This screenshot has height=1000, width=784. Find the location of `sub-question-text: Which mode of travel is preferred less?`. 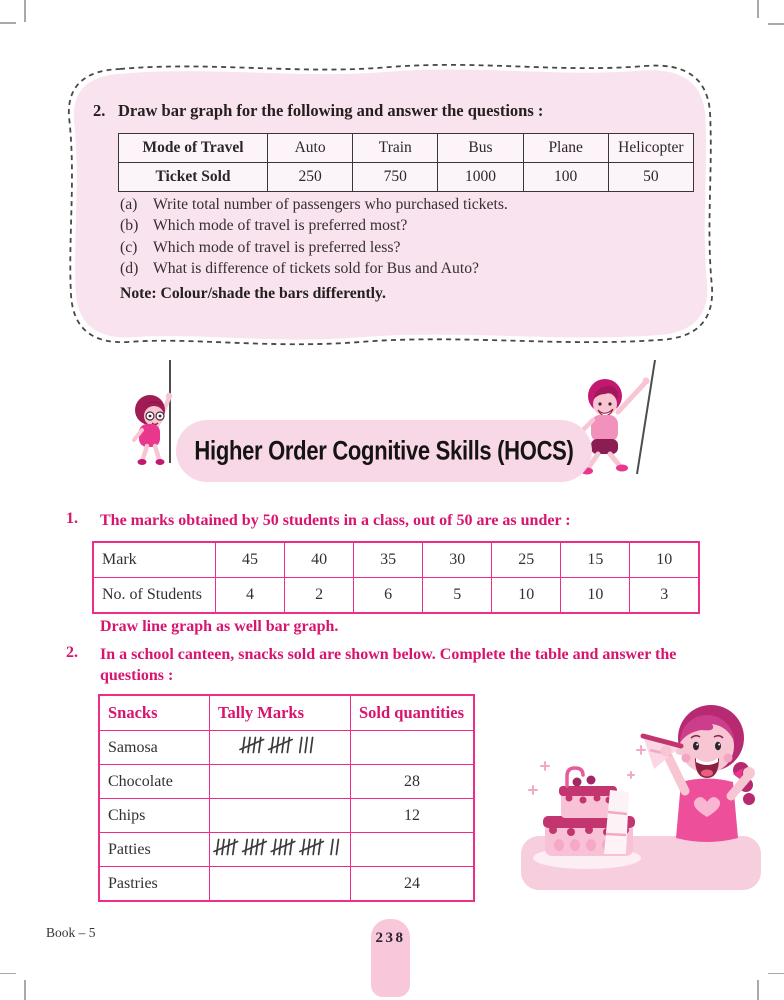

sub-question-text: Which mode of travel is preferred less? is located at coordinates (277, 247).